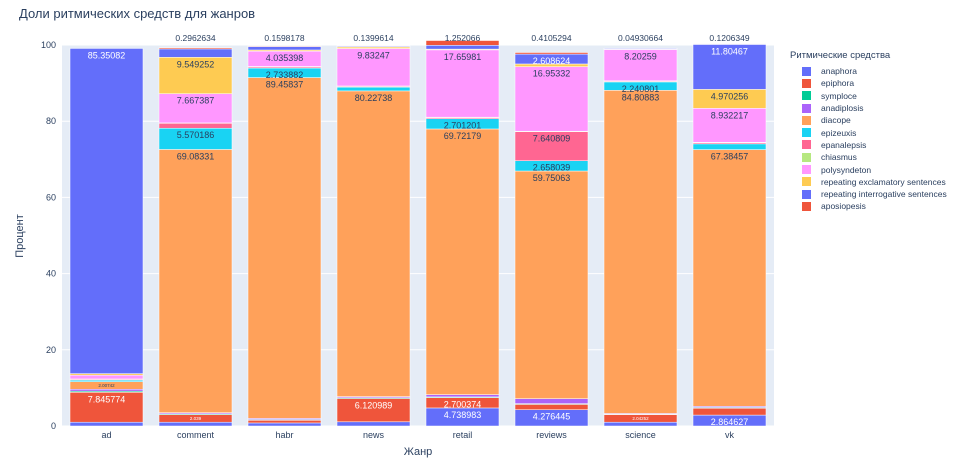 The image size is (955, 462). What do you see at coordinates (196, 64) in the screenshot?
I see `segment-label: 9.549252` at bounding box center [196, 64].